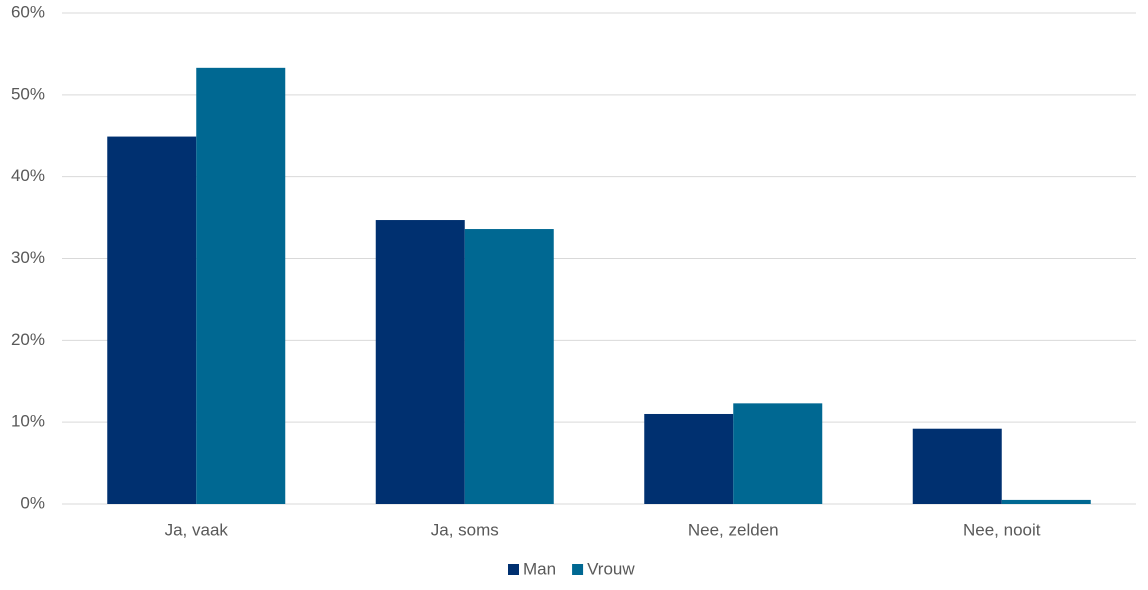 The image size is (1148, 590). Describe the element at coordinates (465, 529) in the screenshot. I see `x-tick-label: Ja, soms` at that location.